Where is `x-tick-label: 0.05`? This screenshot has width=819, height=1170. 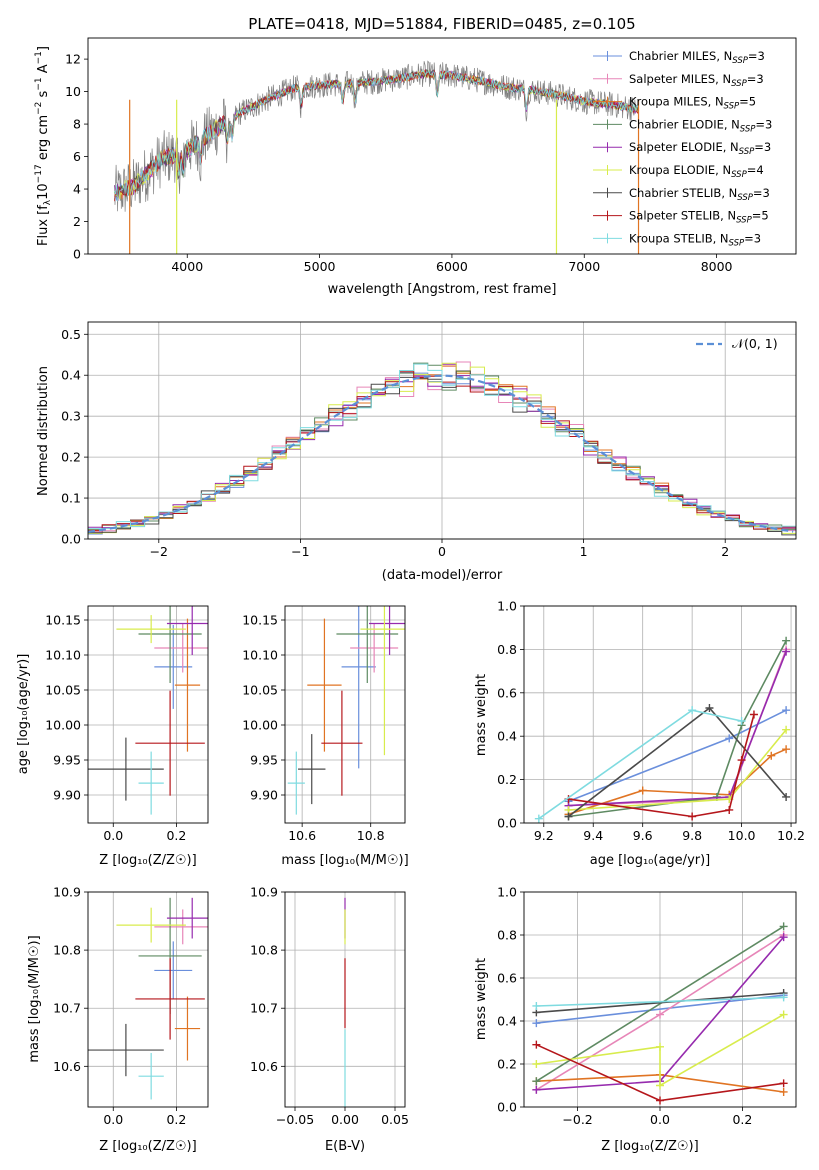 x-tick-label: 0.05 is located at coordinates (395, 1119).